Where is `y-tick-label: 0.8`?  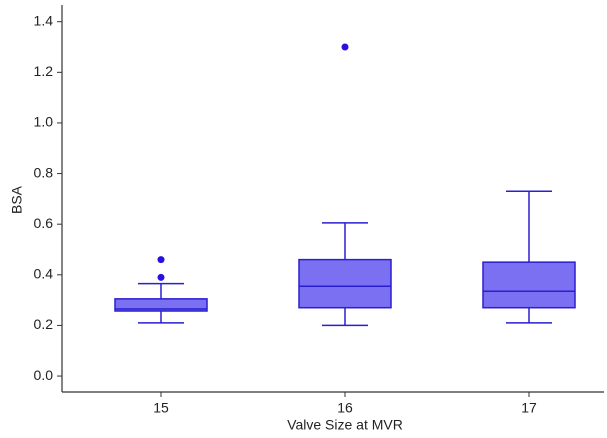
y-tick-label: 0.8 is located at coordinates (44, 172).